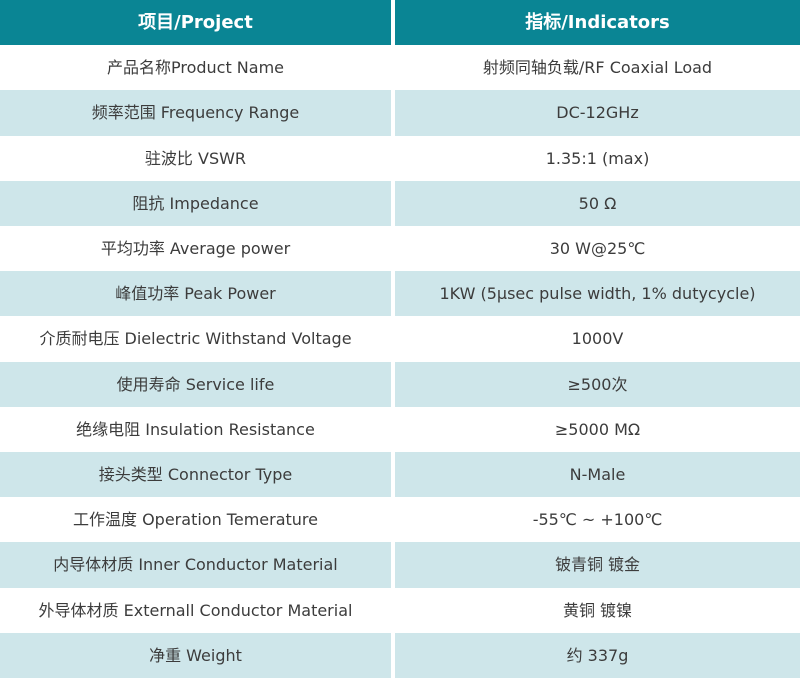 The height and width of the screenshot is (678, 800). I want to click on indicator-cell: ≥5000 MΩ, so click(597, 429).